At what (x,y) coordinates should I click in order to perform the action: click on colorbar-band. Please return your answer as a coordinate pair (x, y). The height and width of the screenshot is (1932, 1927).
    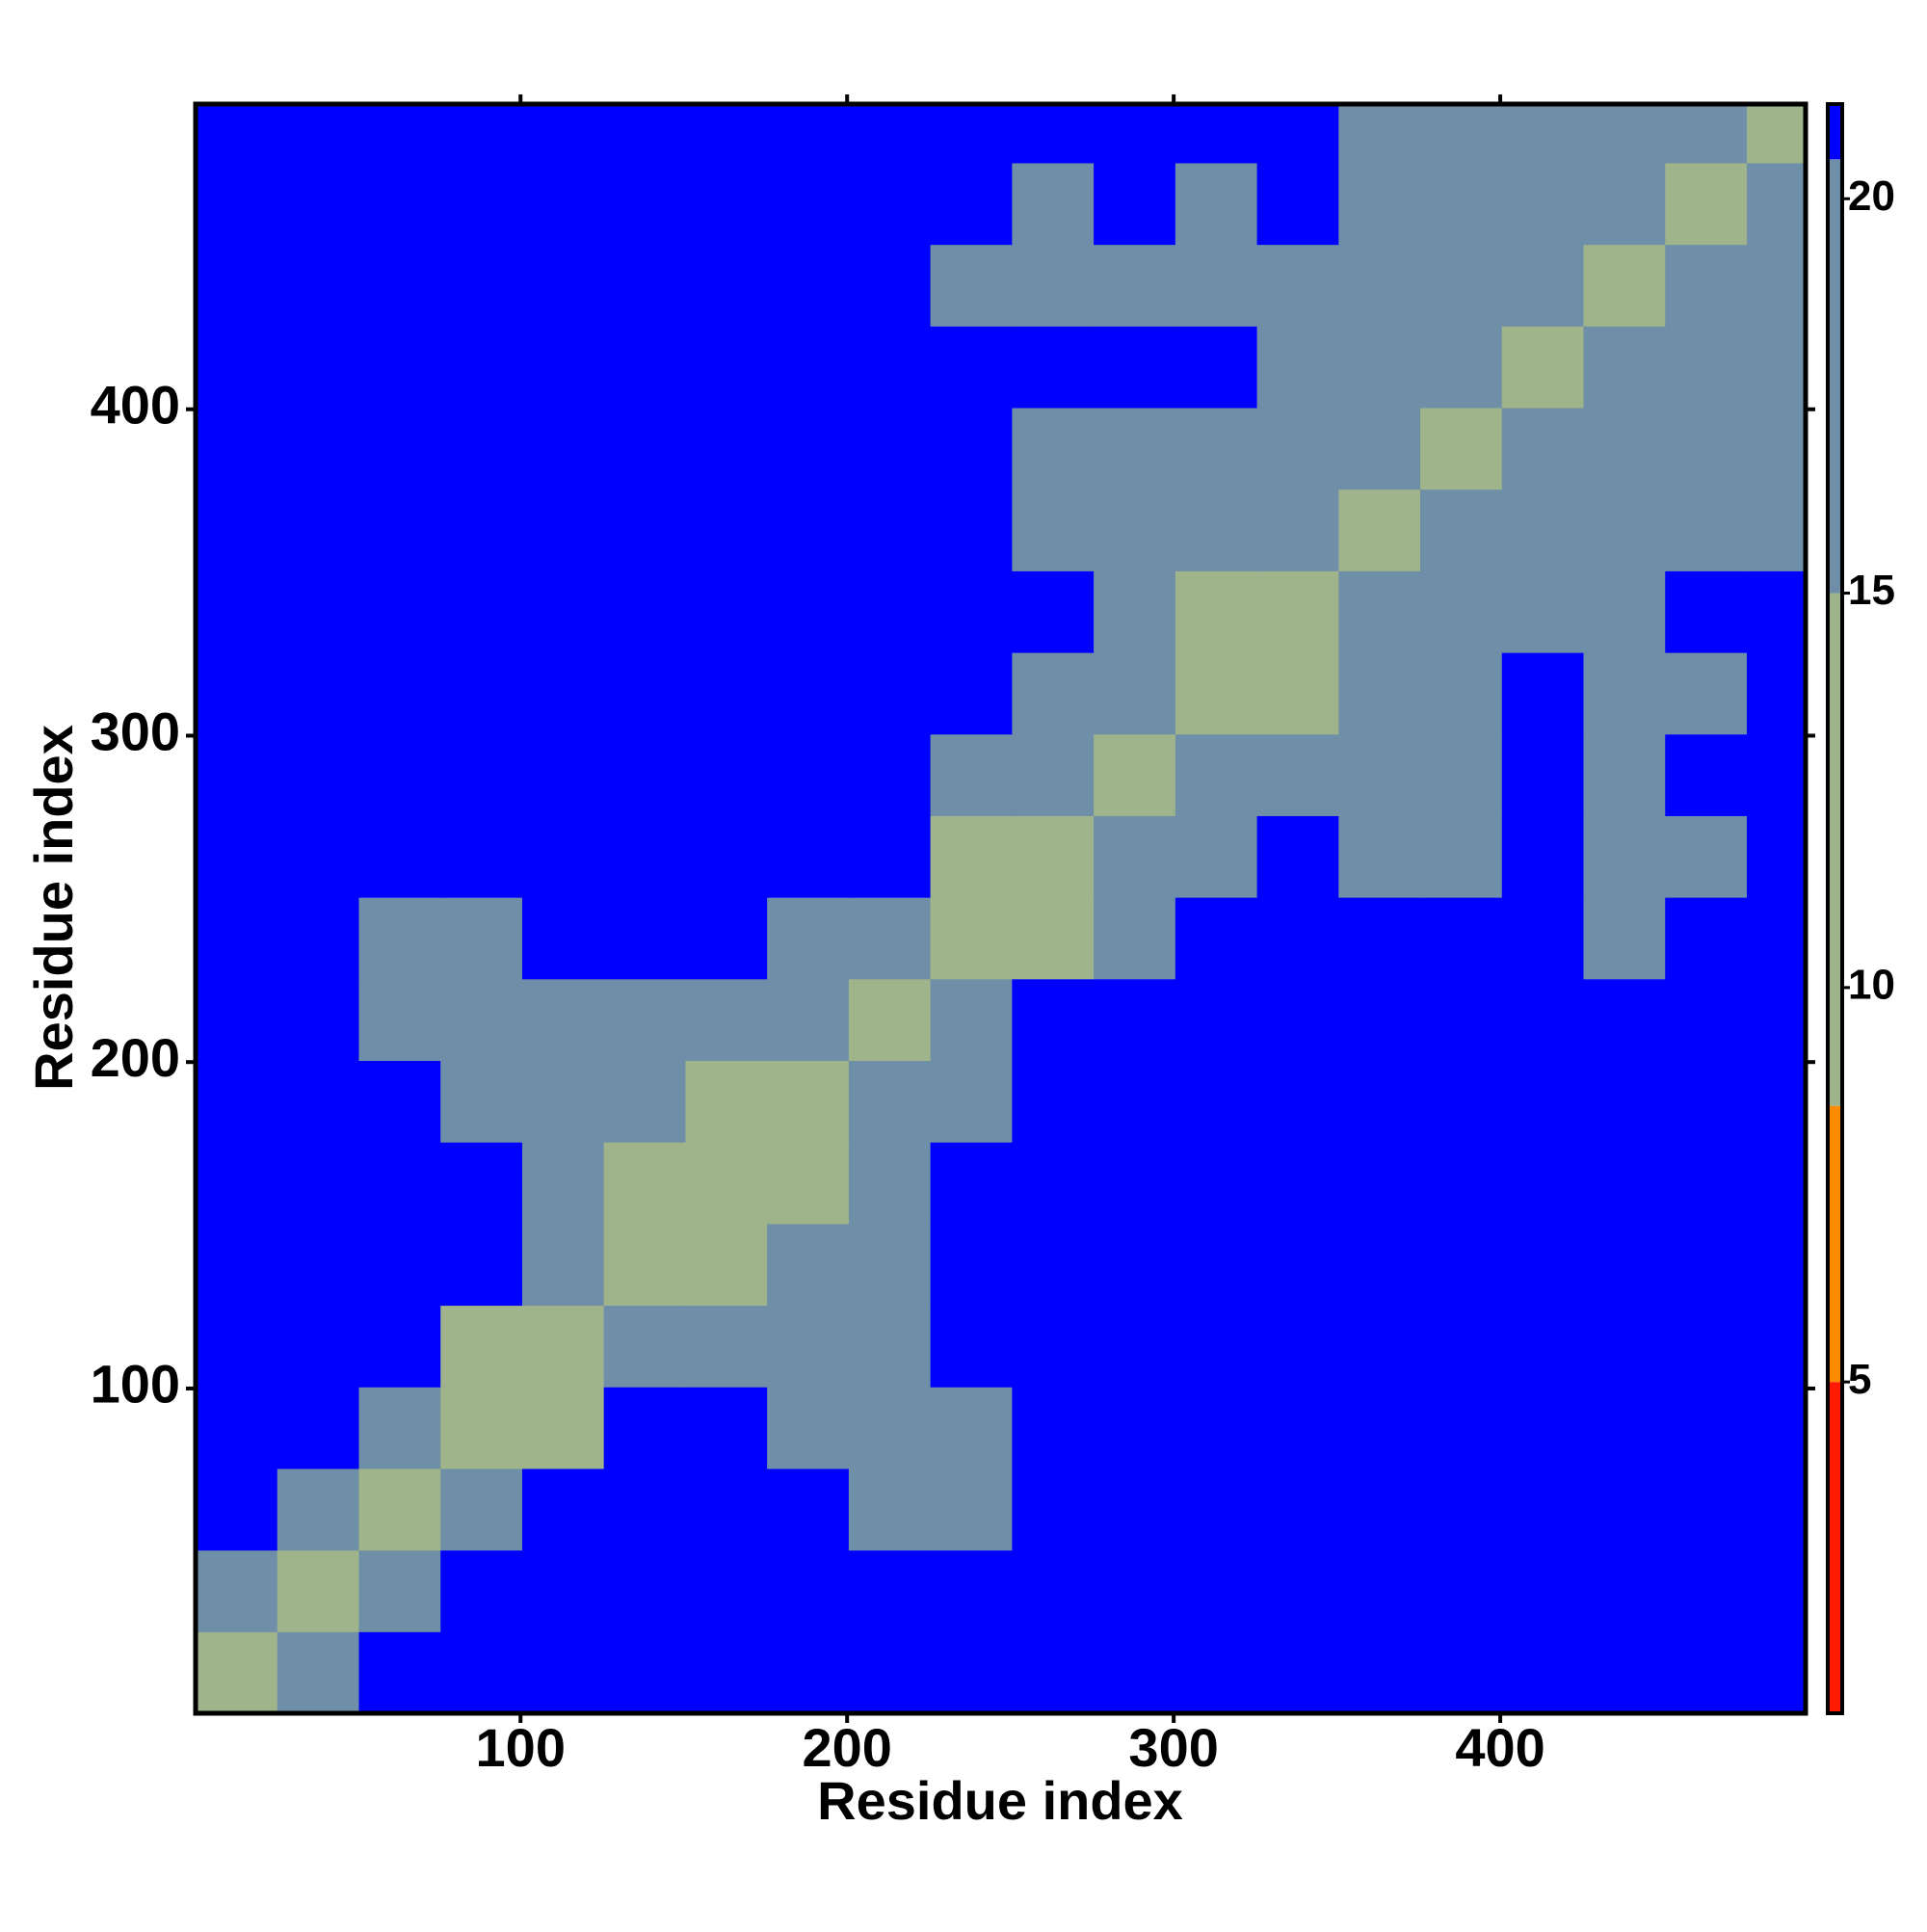
    Looking at the image, I should click on (1835, 1547).